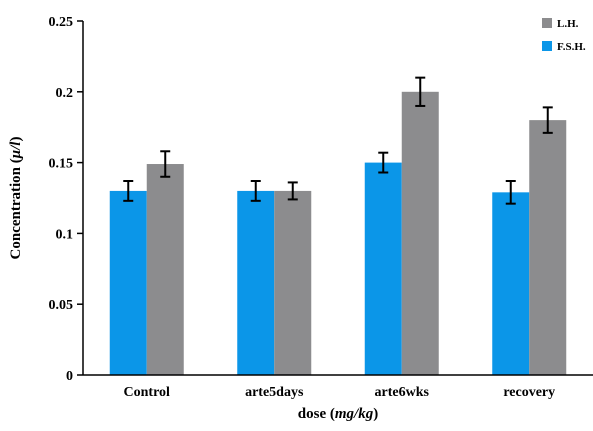  I want to click on x-tick-labels-layer: Control arte5days arte6wks recovery, so click(340, 392).